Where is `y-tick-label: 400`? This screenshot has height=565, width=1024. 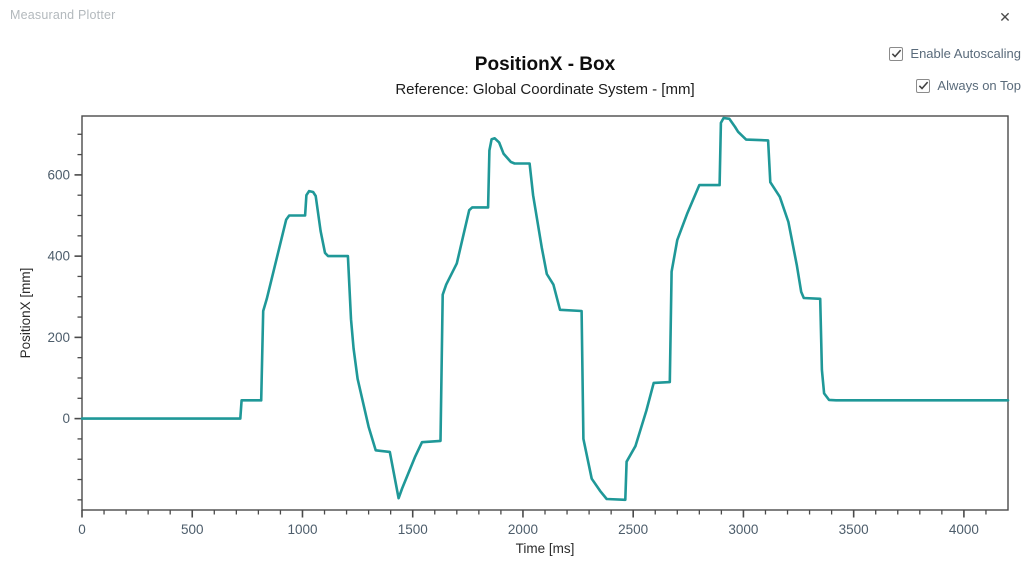 y-tick-label: 400 is located at coordinates (58, 256).